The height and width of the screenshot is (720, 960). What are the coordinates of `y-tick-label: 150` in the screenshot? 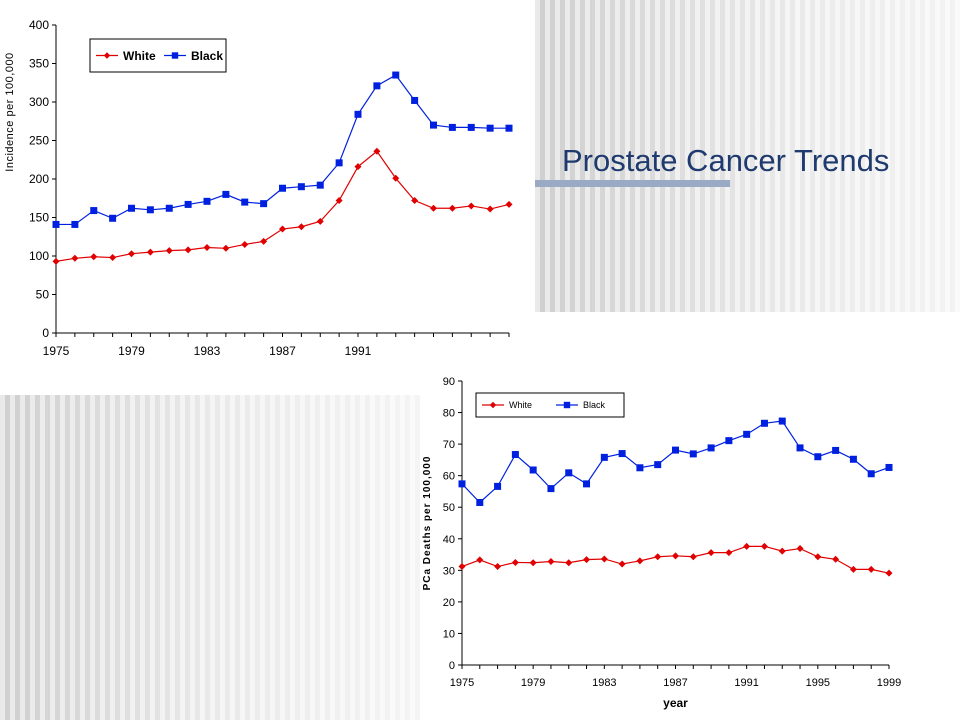 It's located at (39, 218).